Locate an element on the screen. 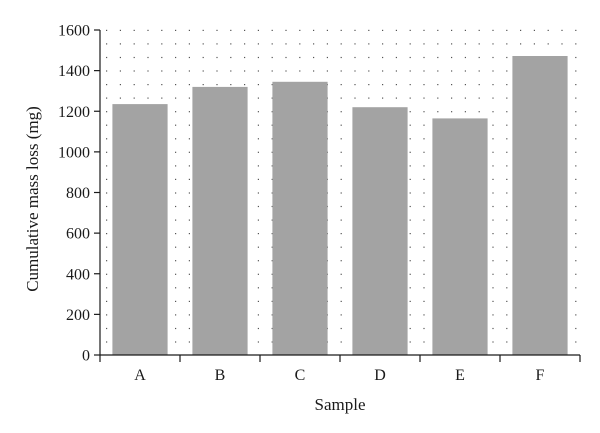  bar-E is located at coordinates (460, 237).